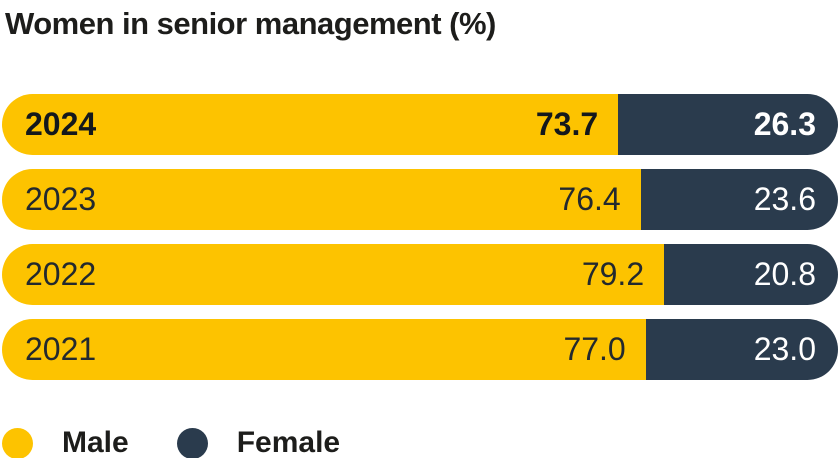 This screenshot has height=458, width=840. I want to click on legend-item-male: Male, so click(65, 442).